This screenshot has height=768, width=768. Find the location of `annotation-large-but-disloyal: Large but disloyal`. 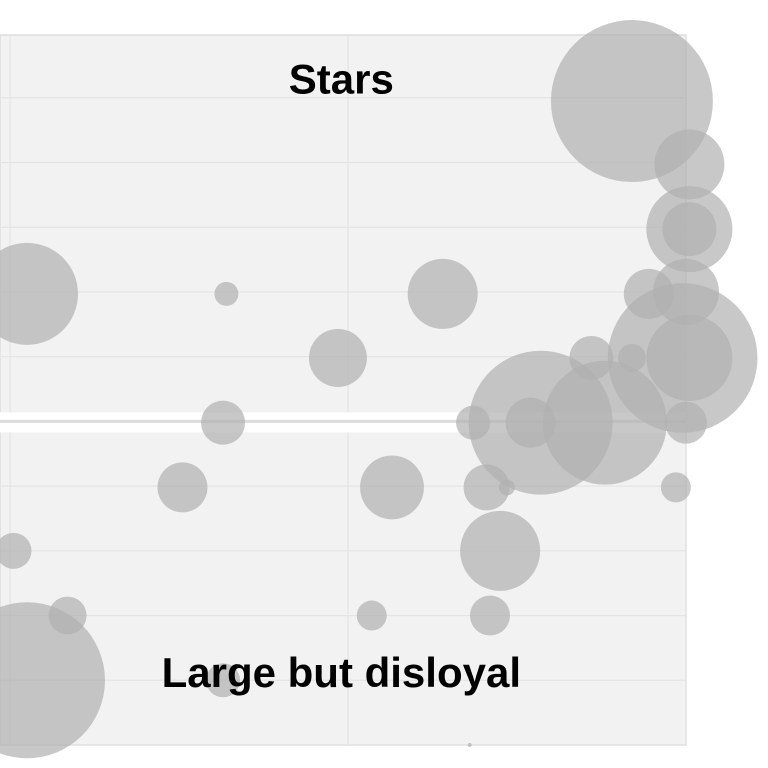

annotation-large-but-disloyal: Large but disloyal is located at coordinates (341, 672).